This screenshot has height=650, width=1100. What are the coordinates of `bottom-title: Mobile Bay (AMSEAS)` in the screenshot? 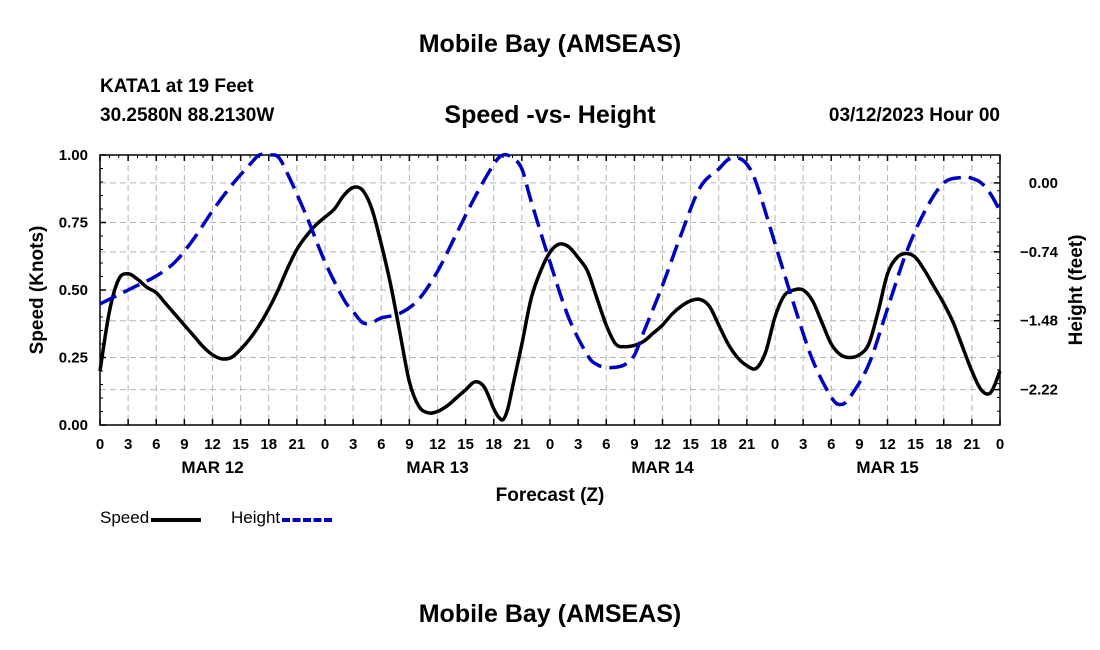 It's located at (550, 614).